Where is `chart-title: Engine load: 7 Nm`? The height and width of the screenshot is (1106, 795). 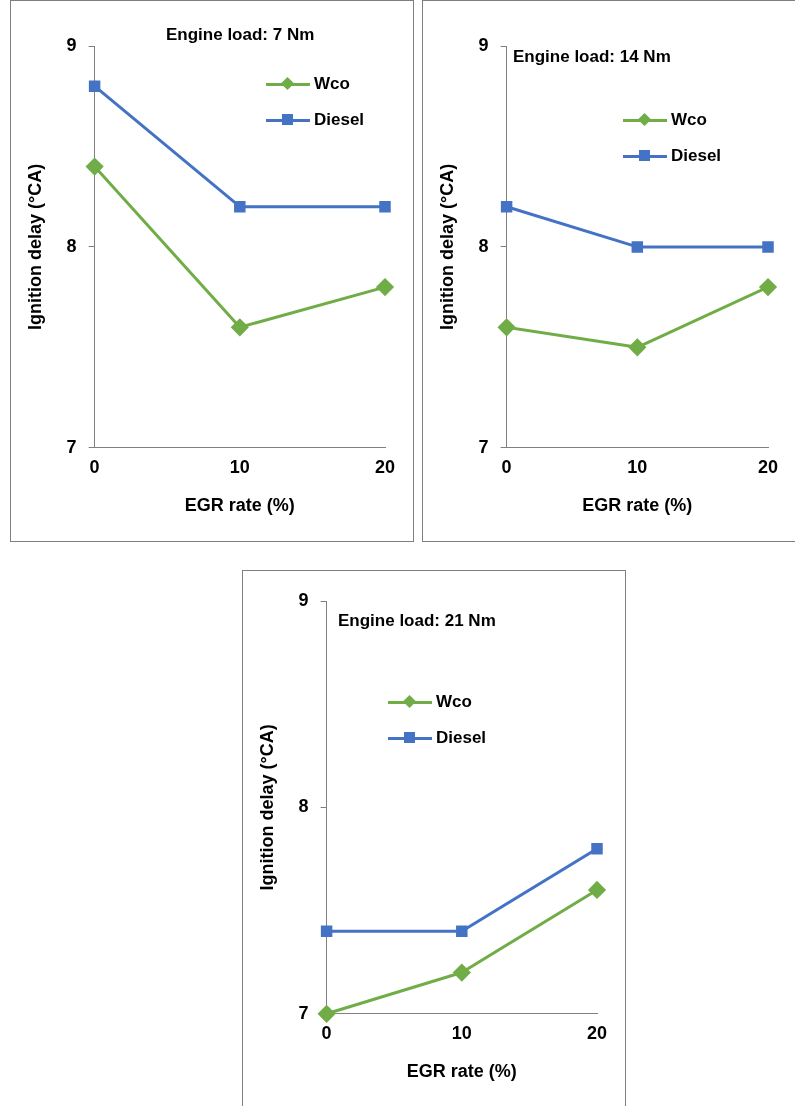 chart-title: Engine load: 7 Nm is located at coordinates (240, 35).